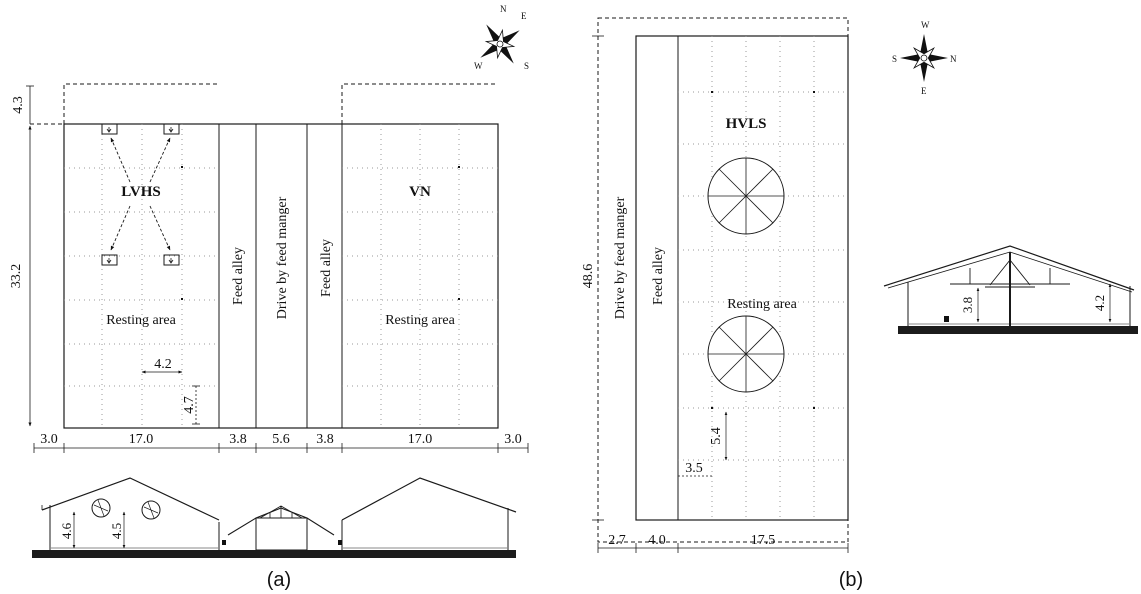 Image resolution: width=1141 pixels, height=594 pixels. Describe the element at coordinates (617, 540) in the screenshot. I see `dim-bottom-b-0: 2.7` at that location.